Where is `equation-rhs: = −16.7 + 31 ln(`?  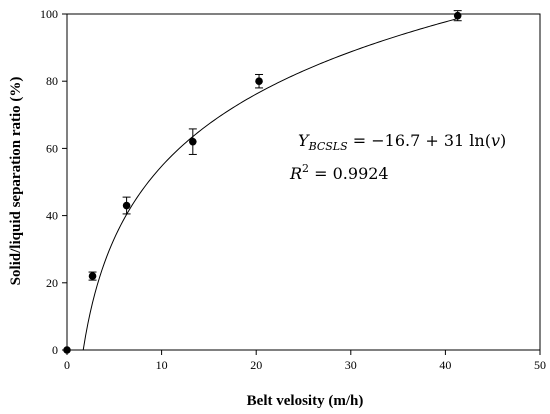 equation-rhs: = −16.7 + 31 ln( is located at coordinates (419, 140).